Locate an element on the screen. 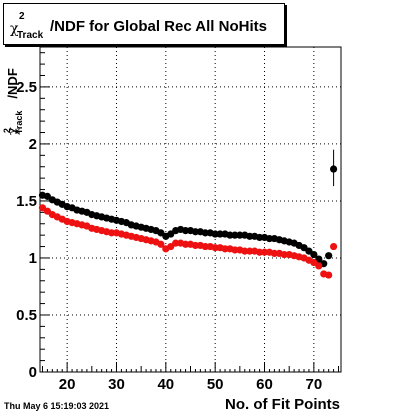 The height and width of the screenshot is (414, 400). y-tick-label: 2 is located at coordinates (33, 144).